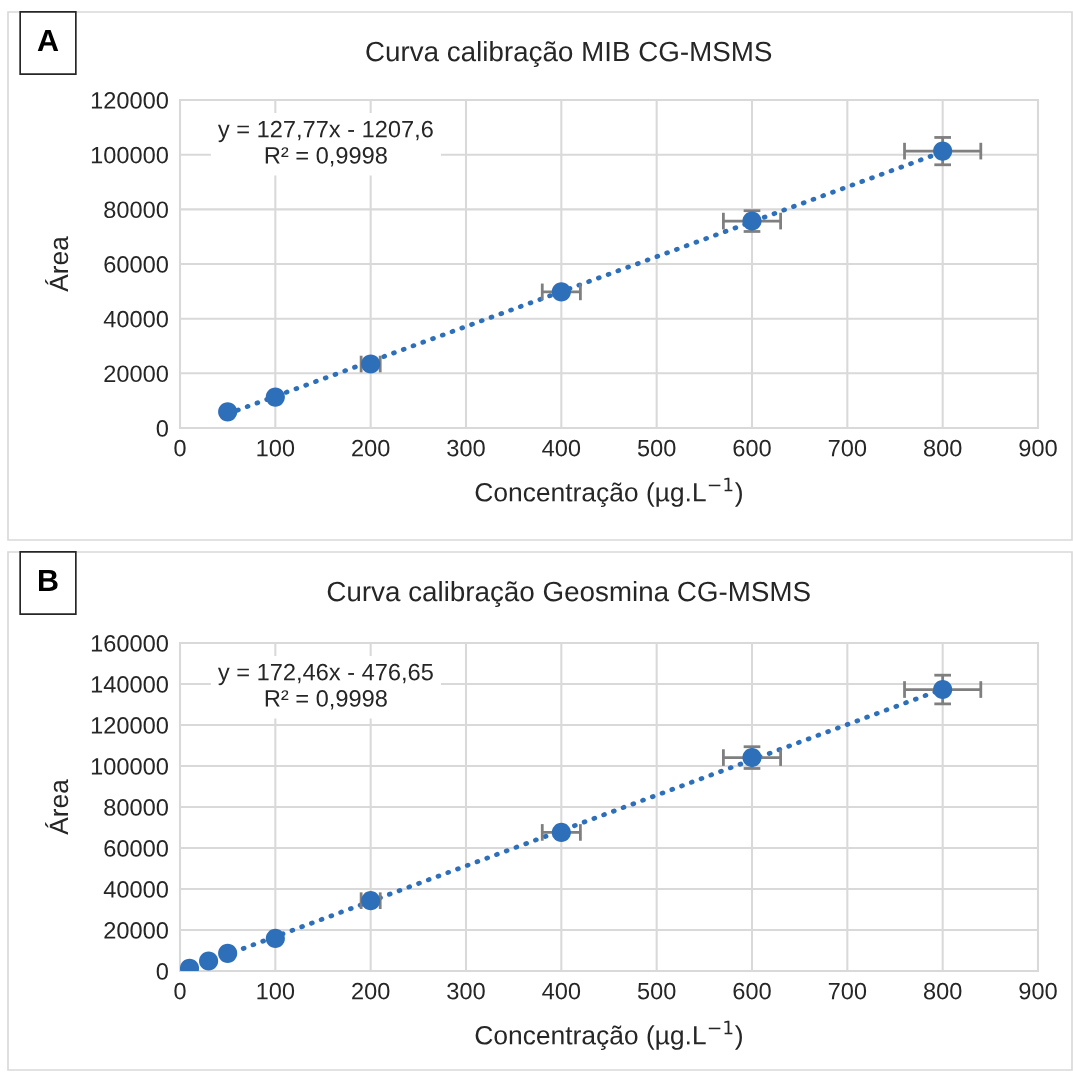 This screenshot has height=1075, width=1073. What do you see at coordinates (48, 40) in the screenshot?
I see `text: A` at bounding box center [48, 40].